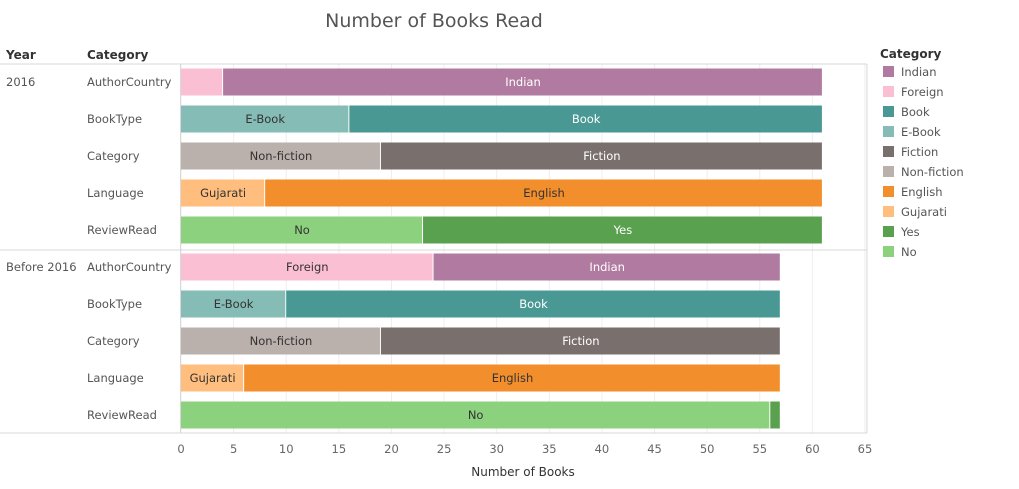 The image size is (1019, 489). I want to click on legend-entry: Indian, so click(919, 72).